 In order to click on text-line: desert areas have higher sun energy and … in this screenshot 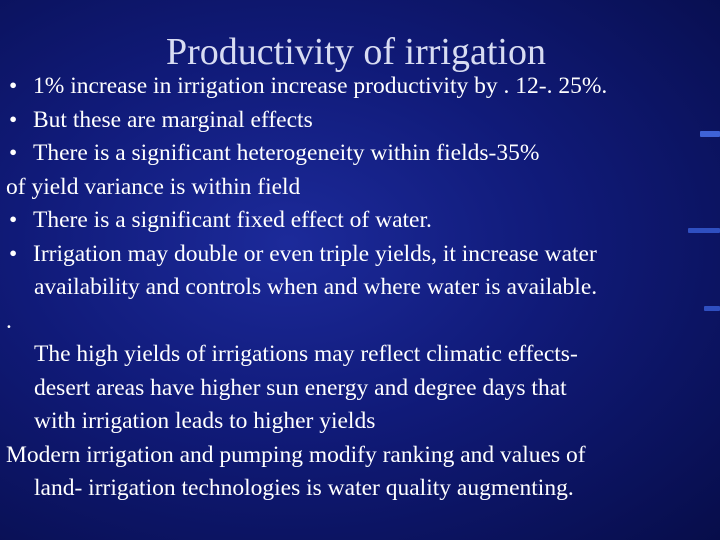, I will do `click(358, 389)`.